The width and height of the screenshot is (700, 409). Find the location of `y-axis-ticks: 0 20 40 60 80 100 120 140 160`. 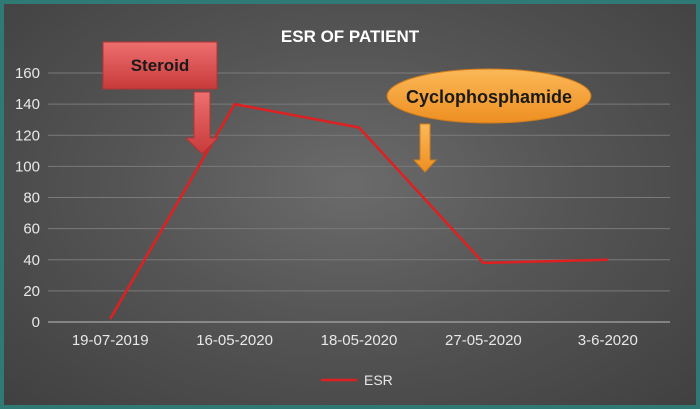

y-axis-ticks: 0 20 40 60 80 100 120 140 160 is located at coordinates (27, 198).